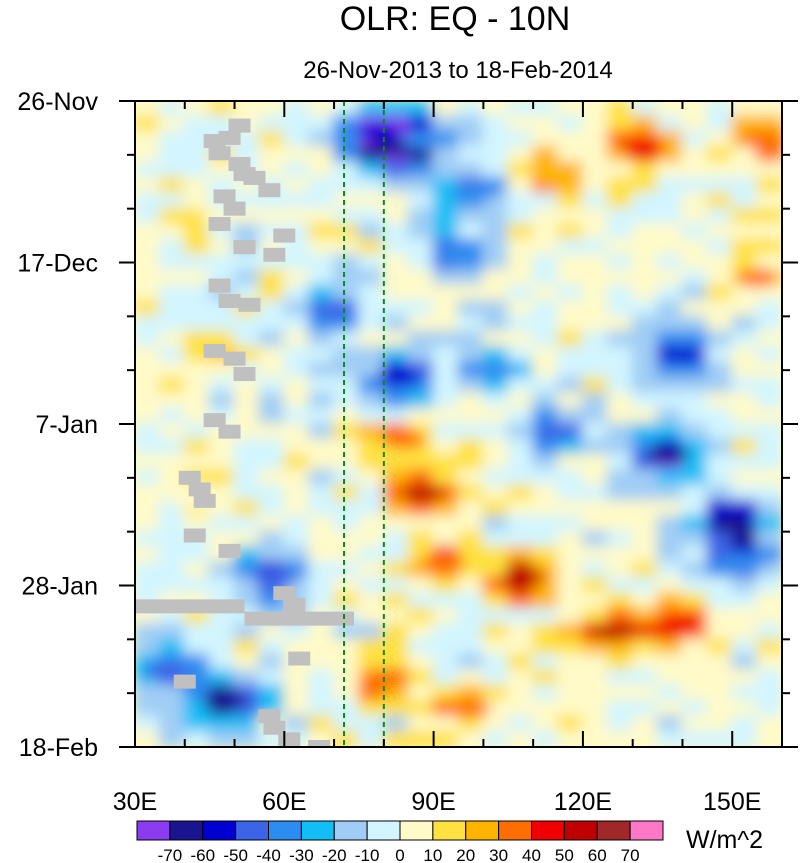 The image size is (801, 863). What do you see at coordinates (66, 425) in the screenshot?
I see `y-tick-label: 7-Jan` at bounding box center [66, 425].